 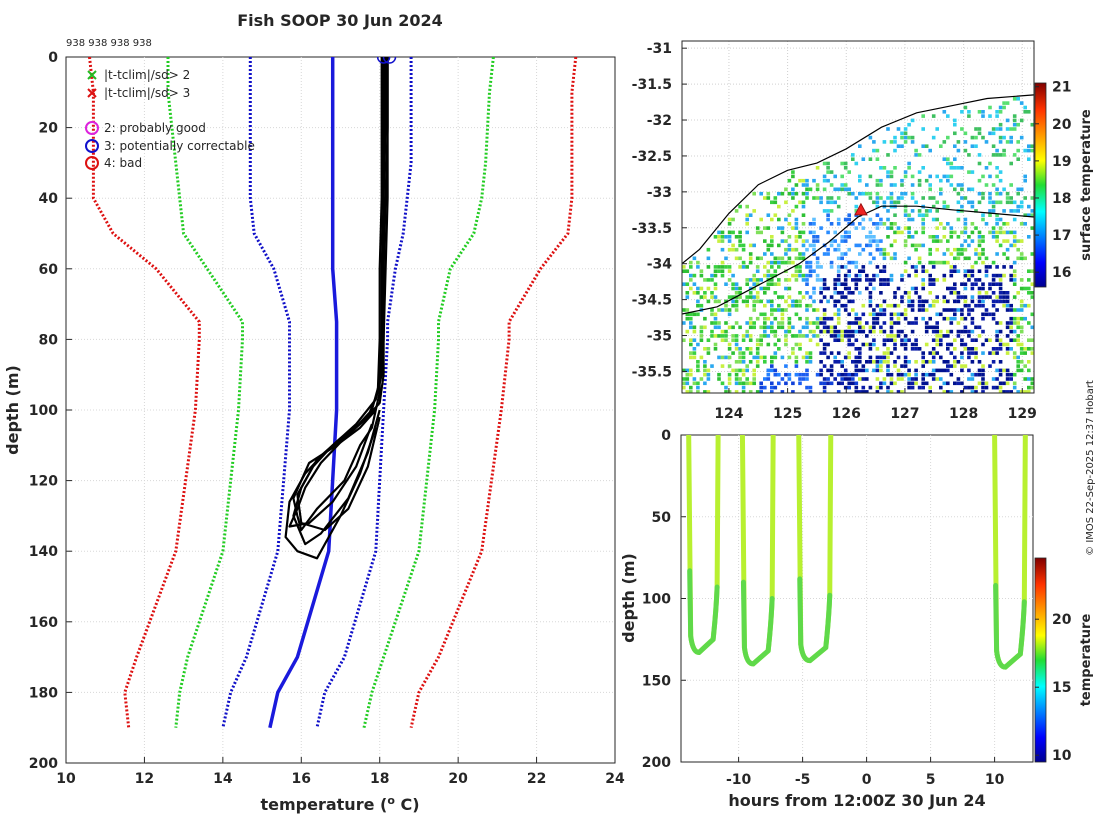 What do you see at coordinates (92, 75) in the screenshot?
I see `legend-x-marker` at bounding box center [92, 75].